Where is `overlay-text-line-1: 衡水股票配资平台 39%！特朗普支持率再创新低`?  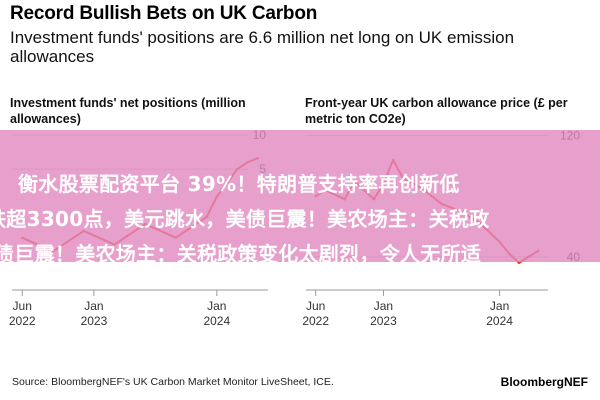
overlay-text-line-1: 衡水股票配资平台 39%！特朗普支持率再创新低 is located at coordinates (239, 184).